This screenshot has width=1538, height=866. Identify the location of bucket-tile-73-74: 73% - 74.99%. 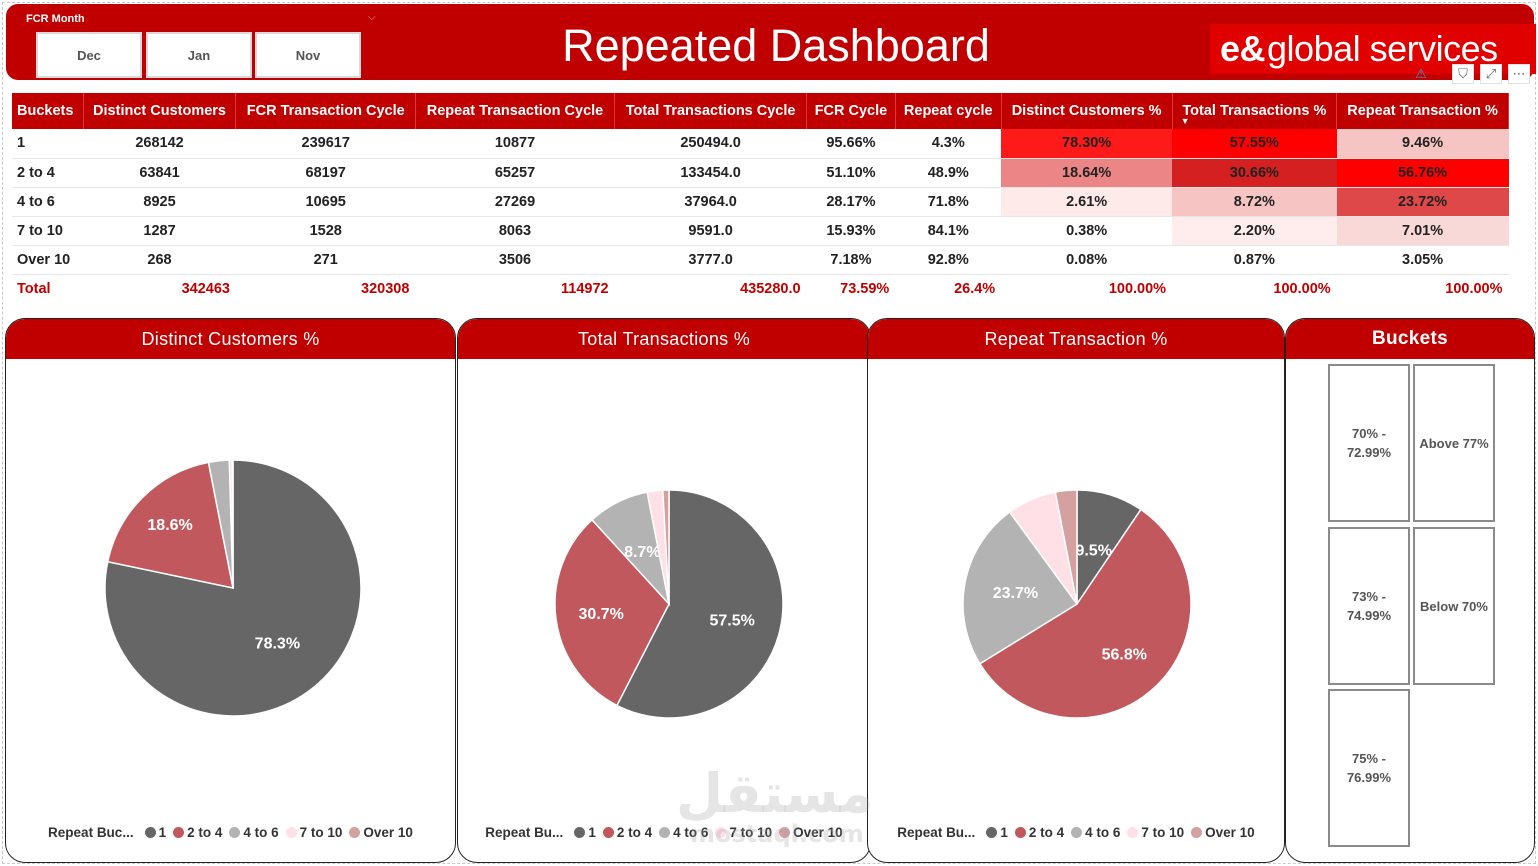
(1369, 606).